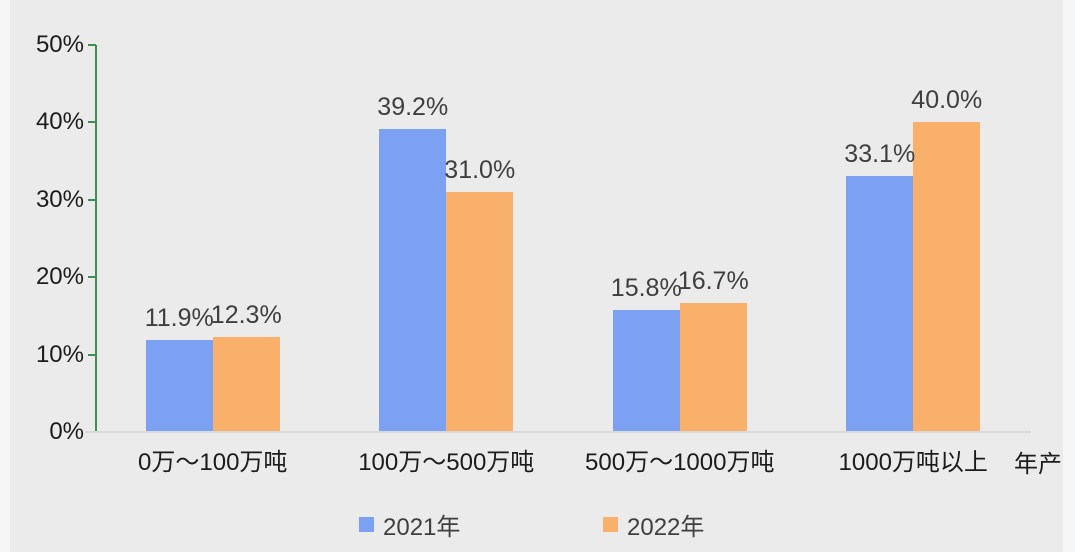 This screenshot has height=552, width=1075. I want to click on x-axis-category-label: 500万～1000万吨, so click(680, 462).